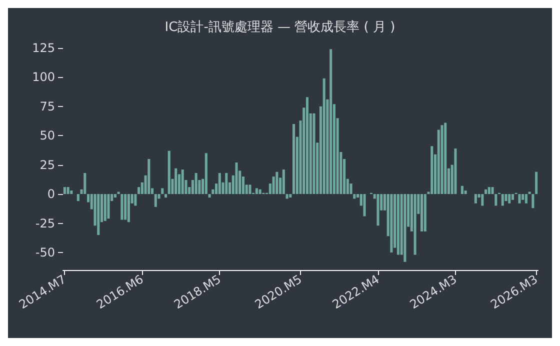 Image resolution: width=560 pixels, height=346 pixels. I want to click on y-tick-label: 50, so click(47, 135).